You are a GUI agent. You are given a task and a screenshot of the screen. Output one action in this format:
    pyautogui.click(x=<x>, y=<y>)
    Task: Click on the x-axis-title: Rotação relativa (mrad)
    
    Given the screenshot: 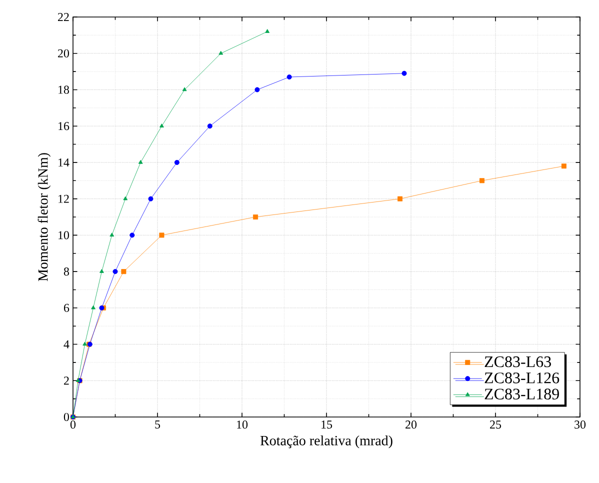 What is the action you would take?
    pyautogui.click(x=326, y=441)
    